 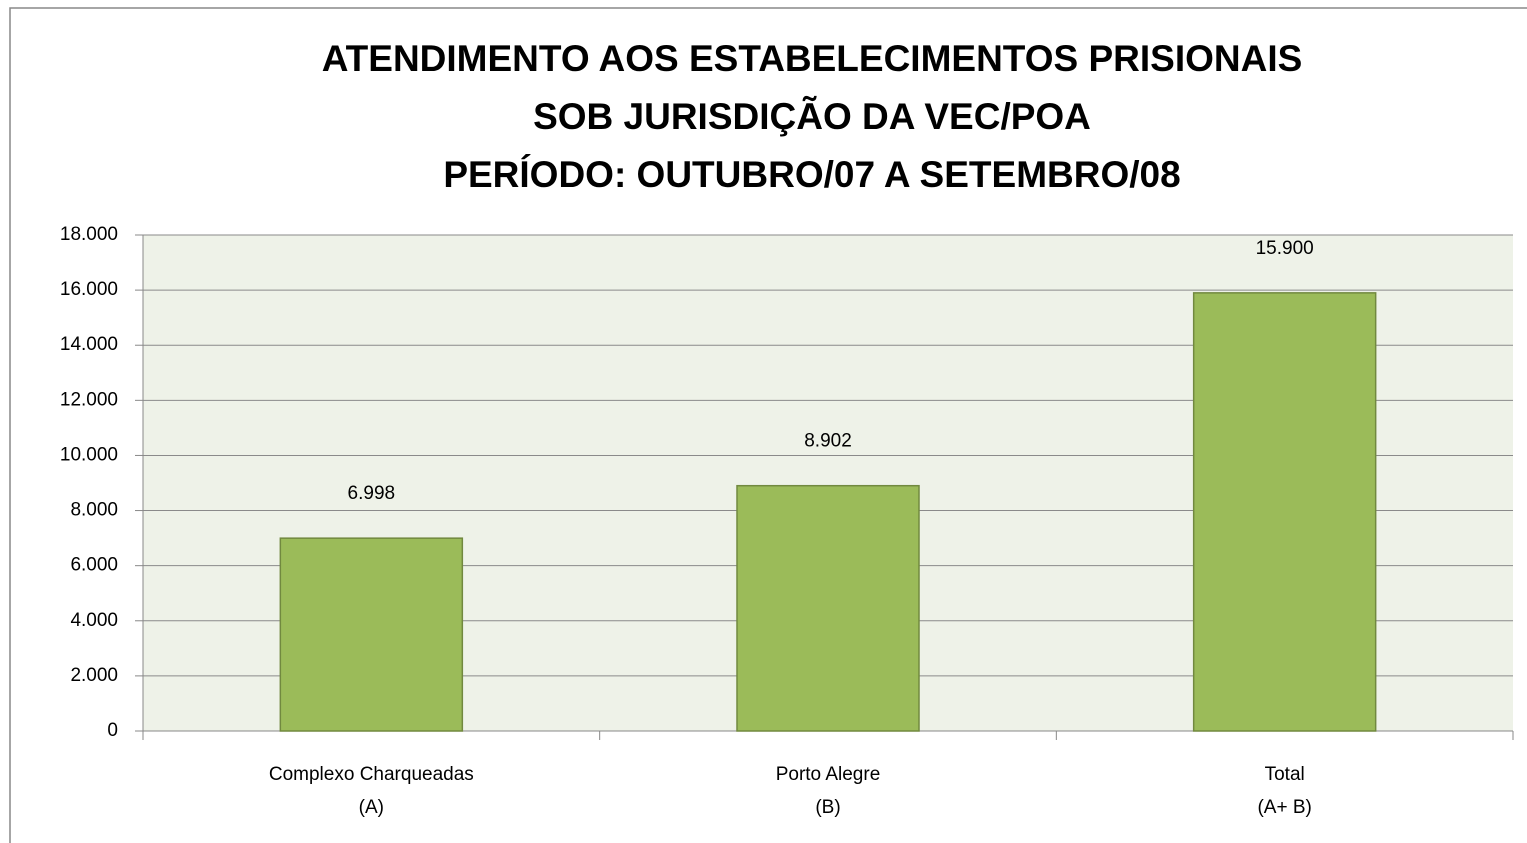 What do you see at coordinates (811, 174) in the screenshot?
I see `chart-title: PERÍODO: OUTUBRO/07 A SETEMBRO/08` at bounding box center [811, 174].